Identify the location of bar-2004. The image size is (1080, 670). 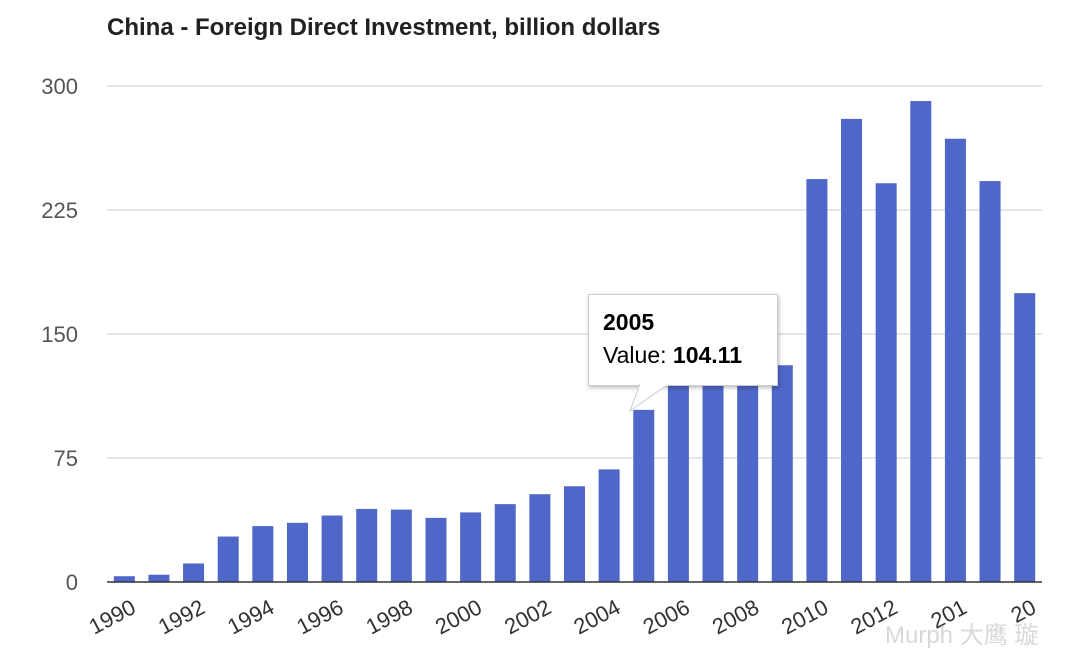
(609, 525).